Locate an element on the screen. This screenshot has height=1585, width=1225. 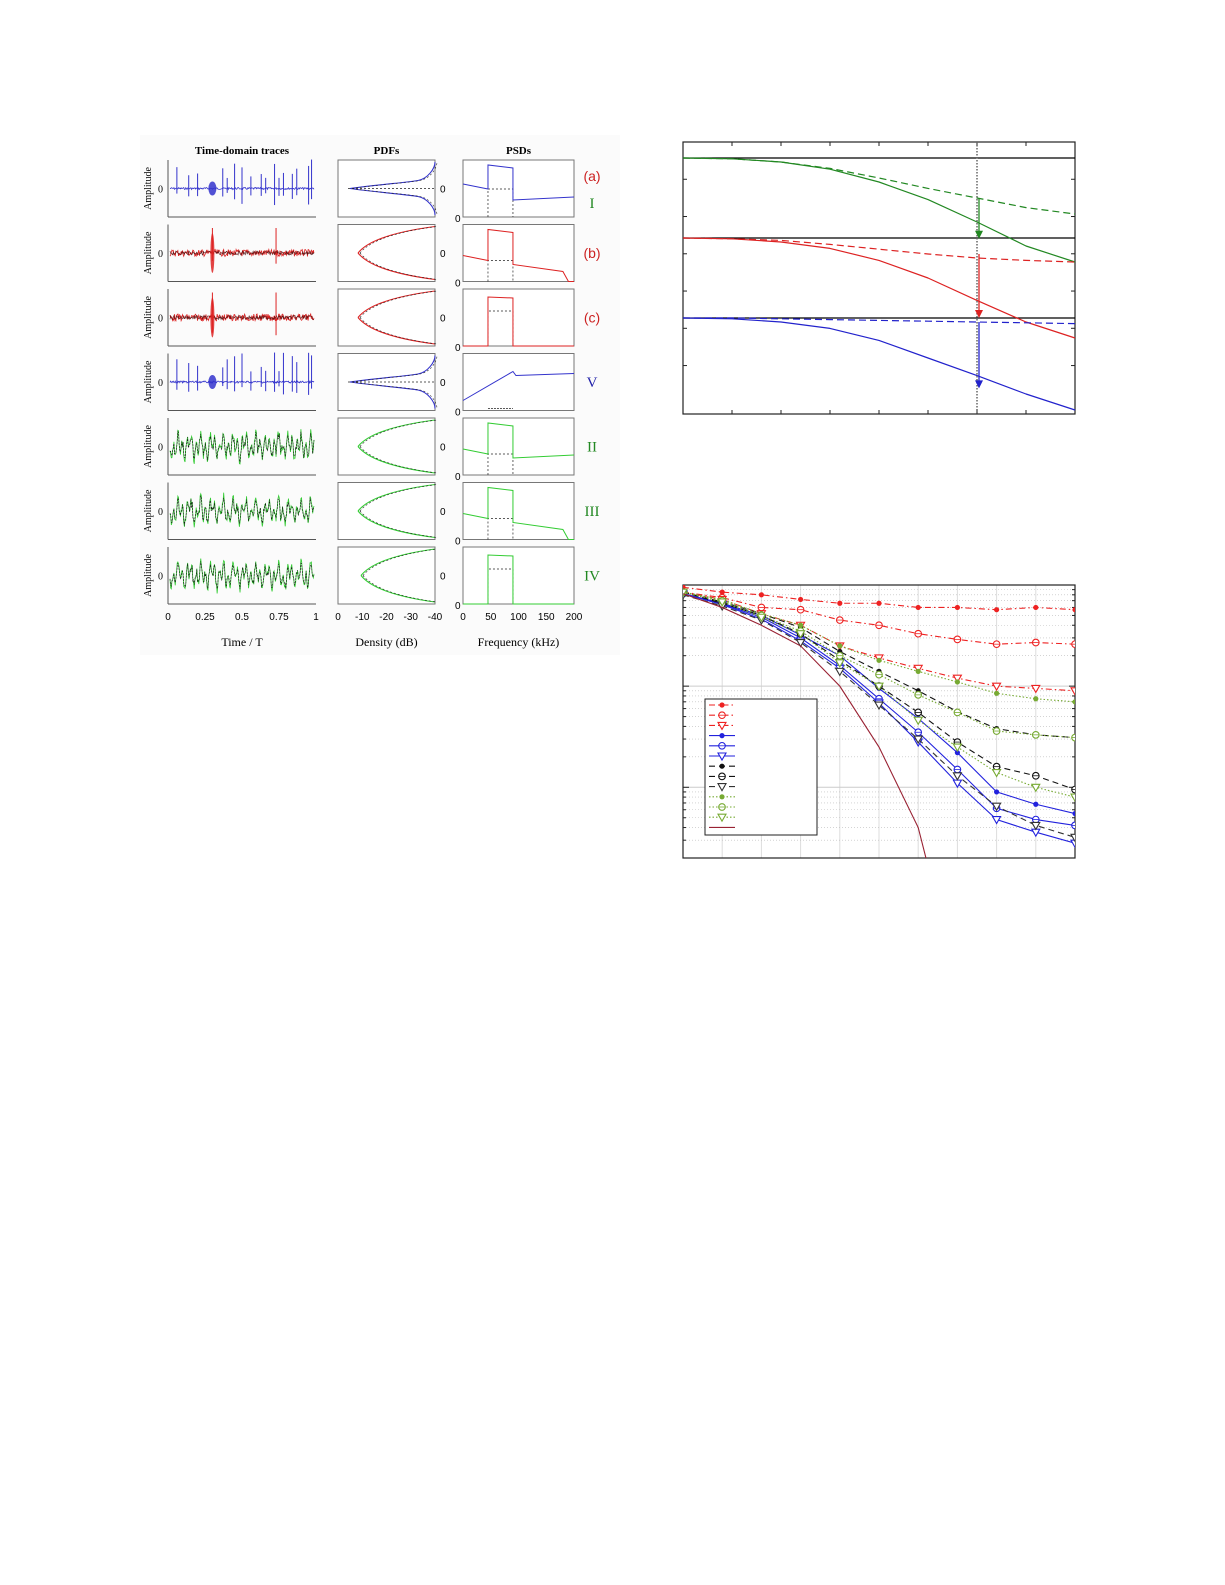
series-olive-triangle-dotted is located at coordinates (879, 695).